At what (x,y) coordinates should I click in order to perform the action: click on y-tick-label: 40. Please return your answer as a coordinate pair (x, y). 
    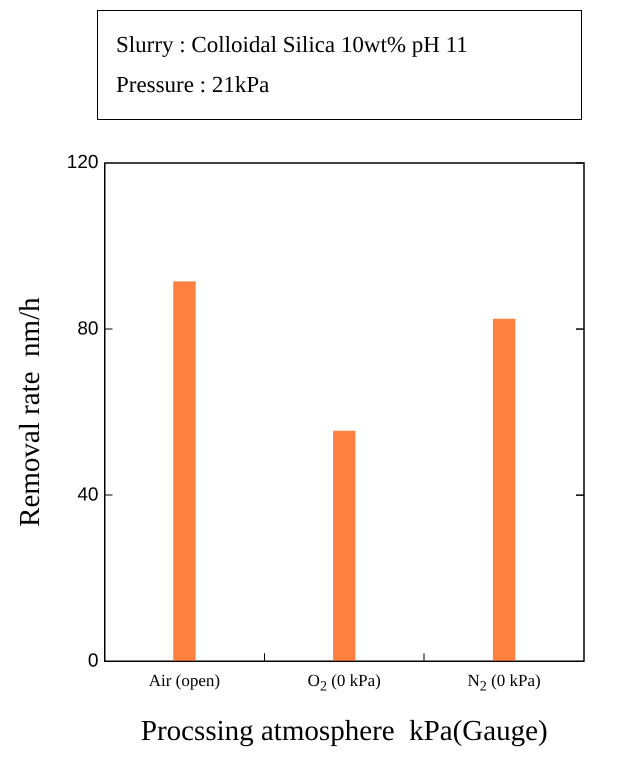
    Looking at the image, I should click on (87, 495).